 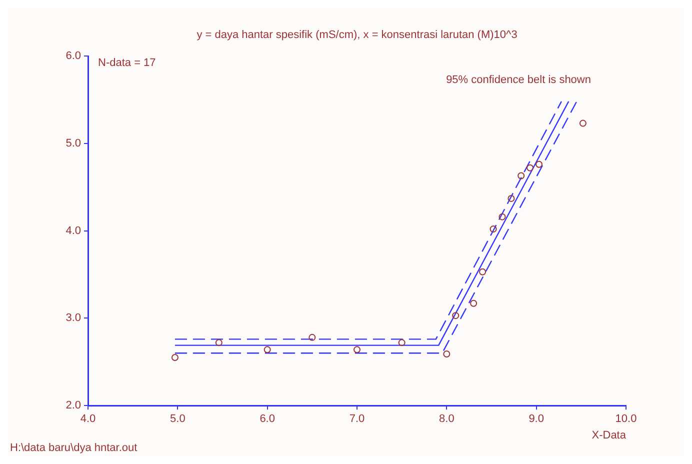 What do you see at coordinates (536, 419) in the screenshot?
I see `x-tick-label: 9.0` at bounding box center [536, 419].